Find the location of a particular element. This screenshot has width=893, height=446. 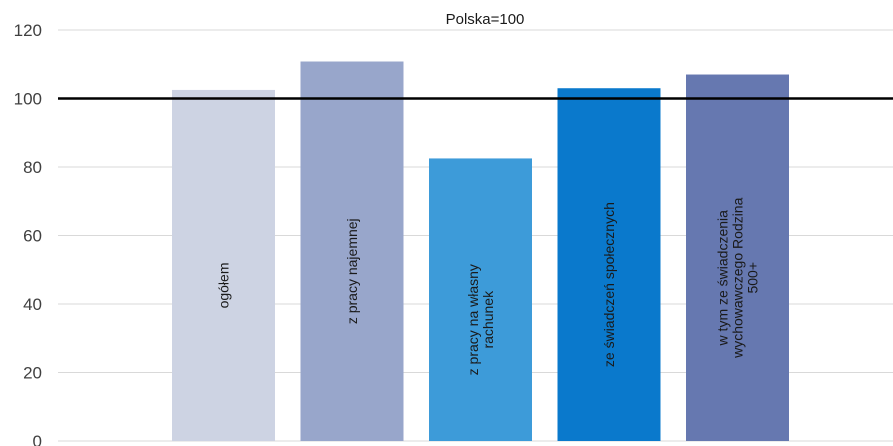

bar-label-line: ogółem is located at coordinates (224, 286).